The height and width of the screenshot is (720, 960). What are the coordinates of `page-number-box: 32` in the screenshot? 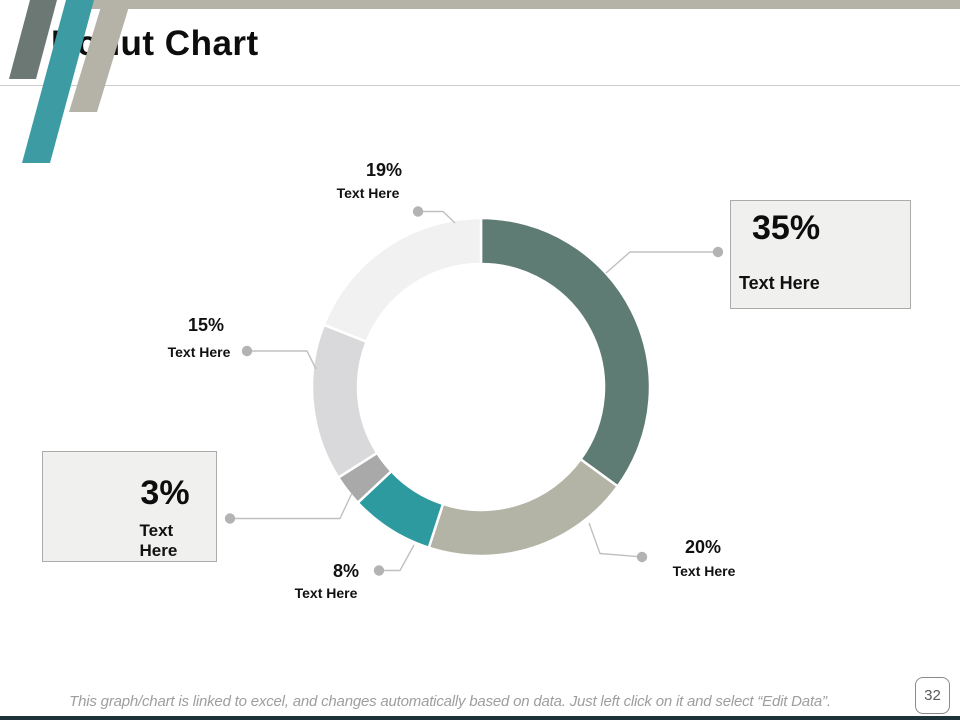 It's located at (932, 695).